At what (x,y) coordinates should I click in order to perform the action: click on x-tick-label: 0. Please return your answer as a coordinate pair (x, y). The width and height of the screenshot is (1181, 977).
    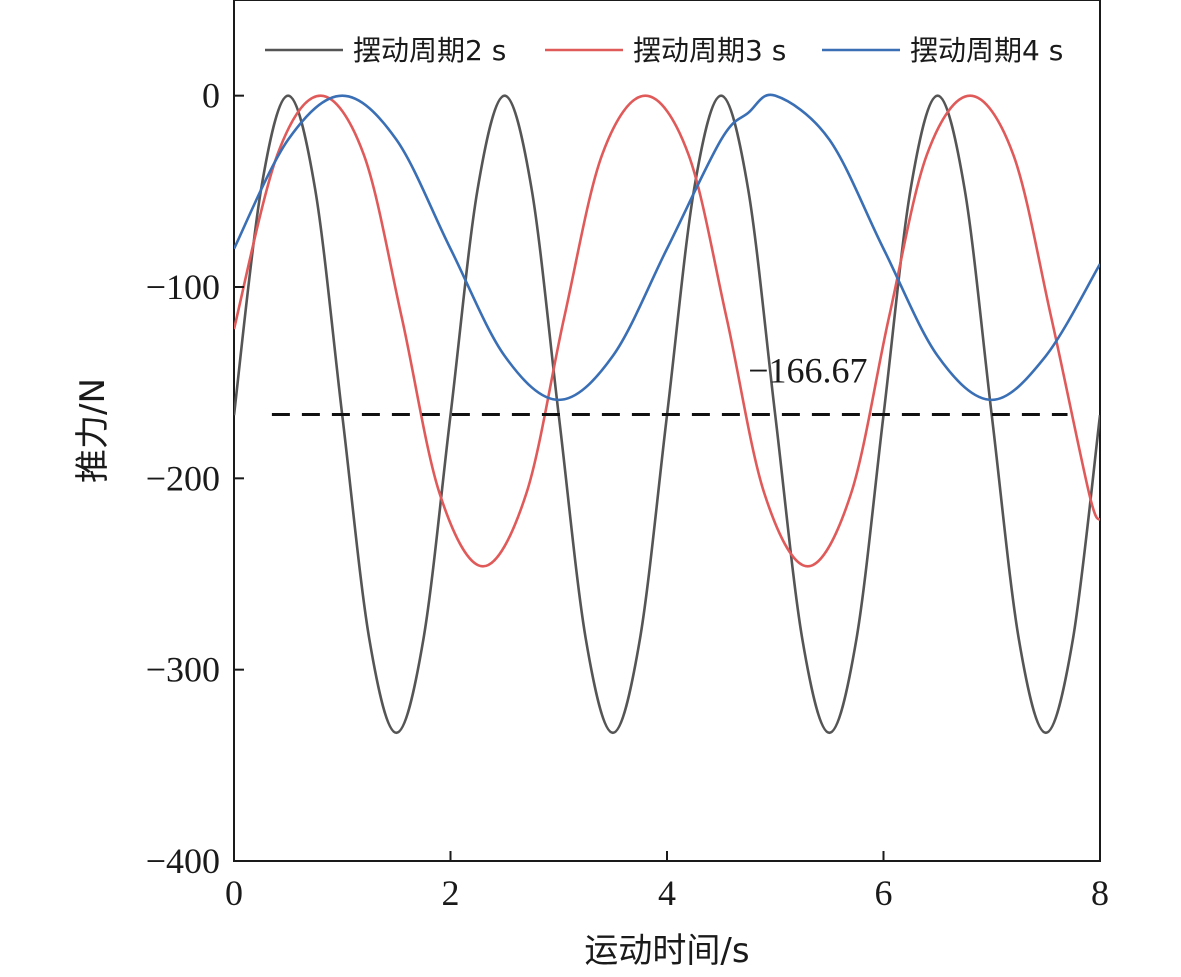
    Looking at the image, I should click on (234, 893).